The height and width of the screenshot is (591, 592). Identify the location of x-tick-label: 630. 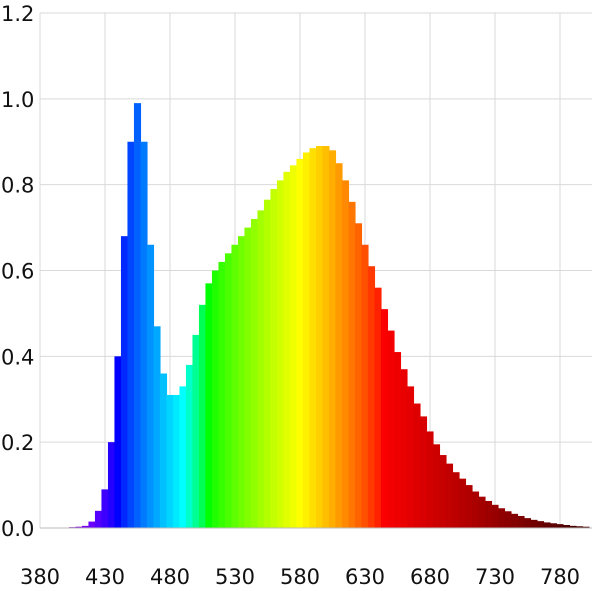
(365, 577).